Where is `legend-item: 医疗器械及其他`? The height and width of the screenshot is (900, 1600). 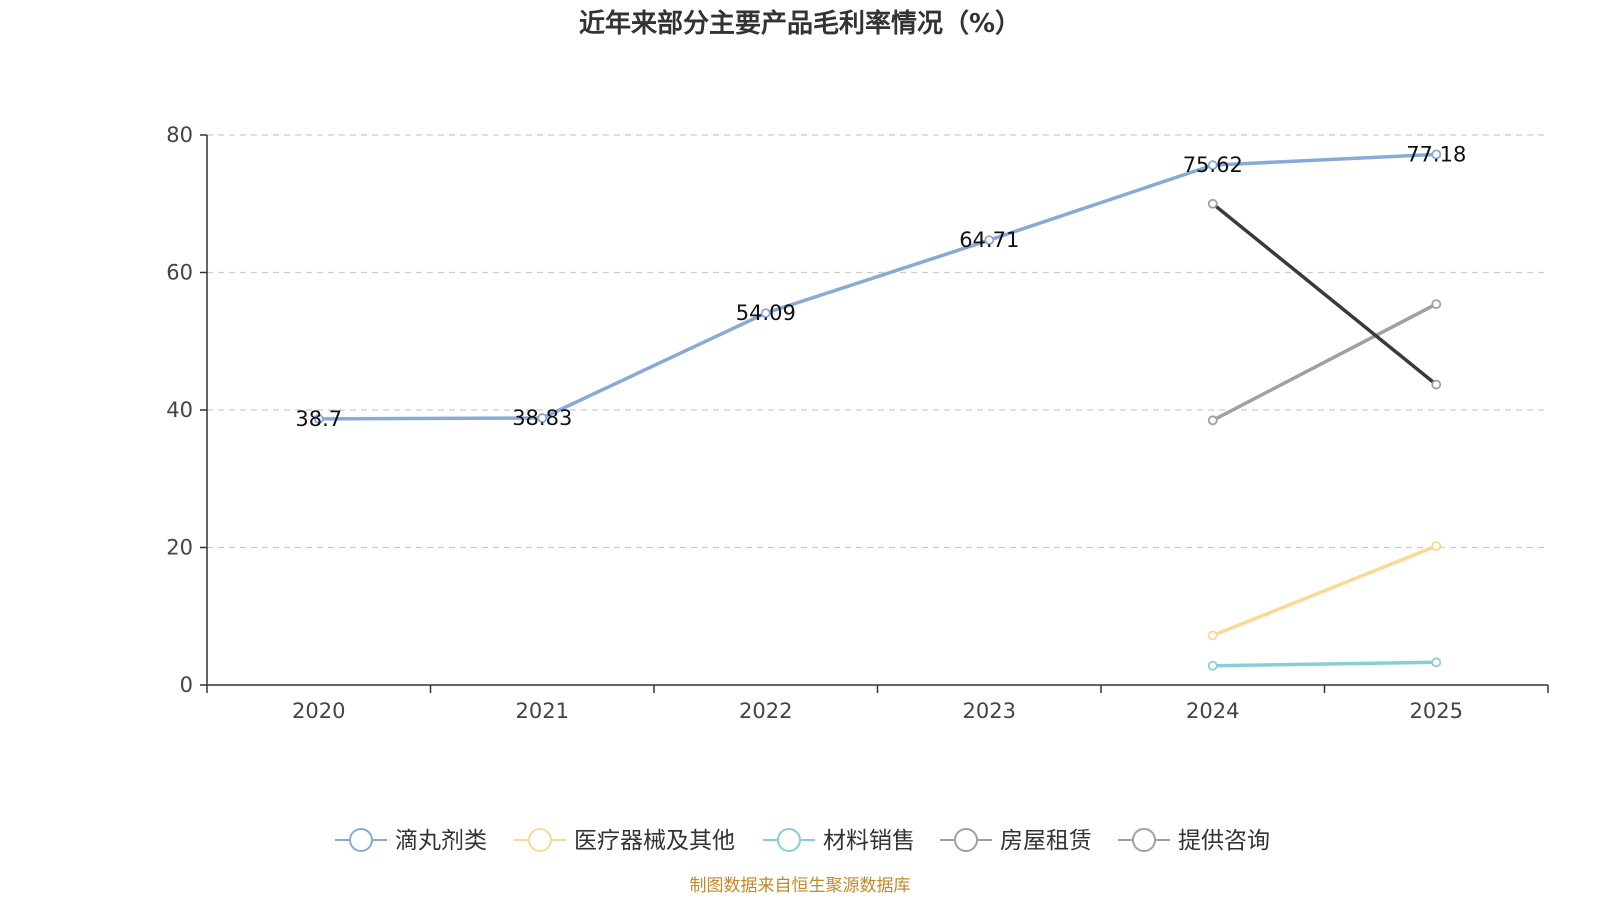 legend-item: 医疗器械及其他 is located at coordinates (624, 841).